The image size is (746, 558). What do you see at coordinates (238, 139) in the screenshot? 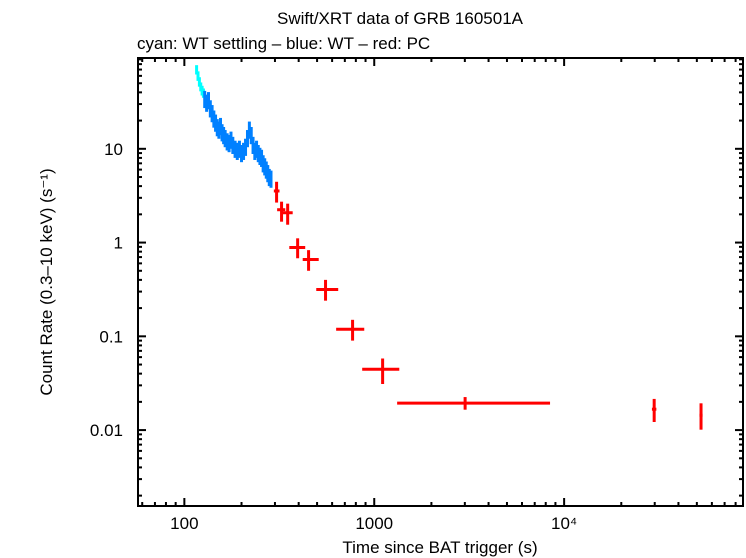
I see `series-wt` at bounding box center [238, 139].